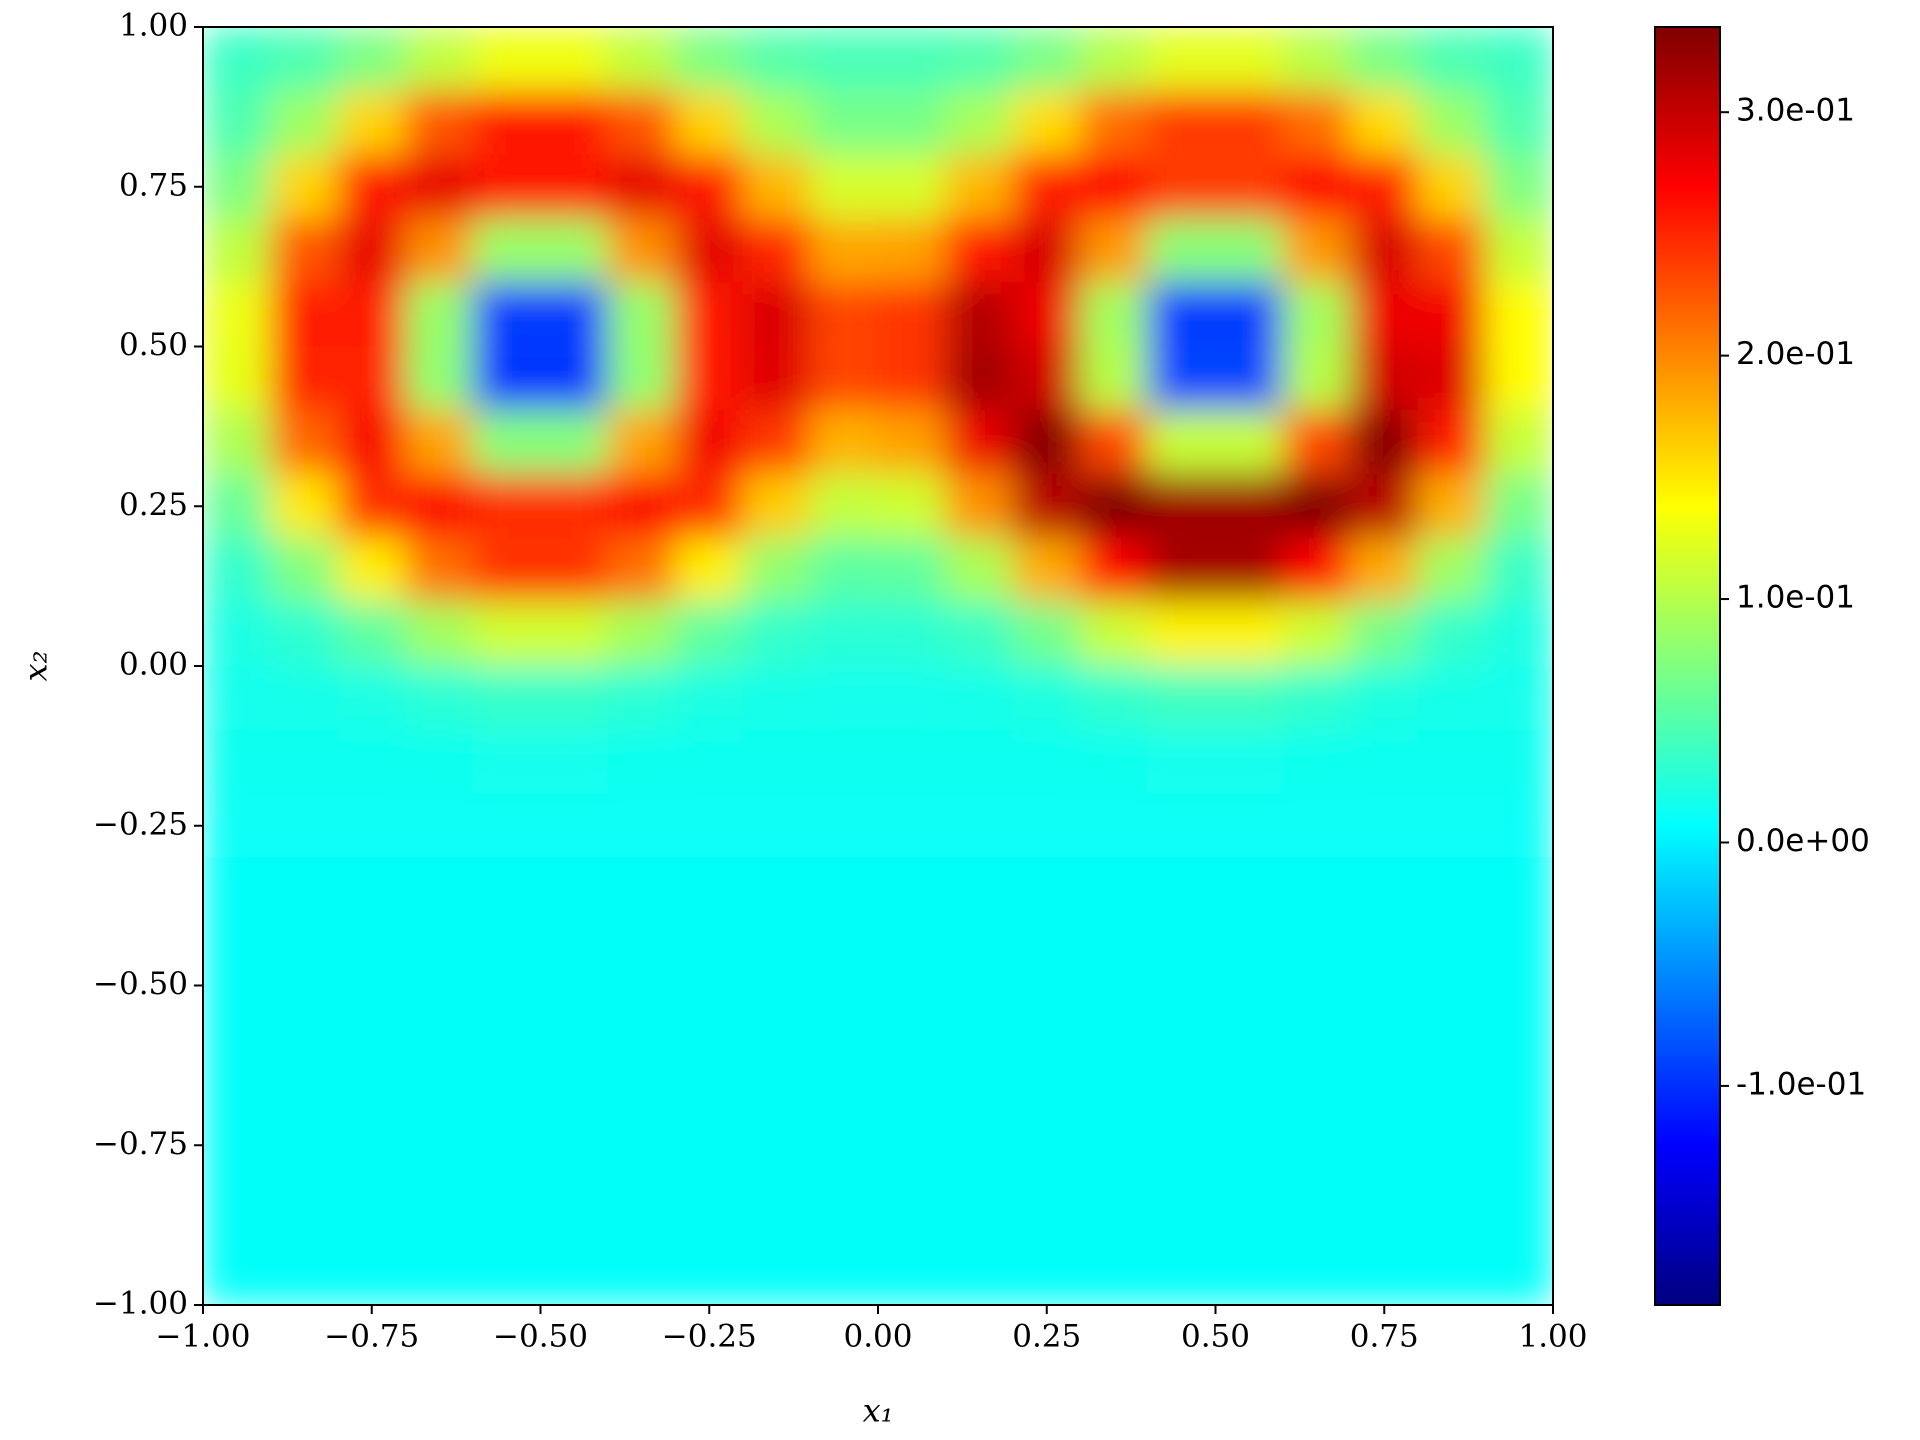  I want to click on x-tick-label: −1.00, so click(203, 1337).